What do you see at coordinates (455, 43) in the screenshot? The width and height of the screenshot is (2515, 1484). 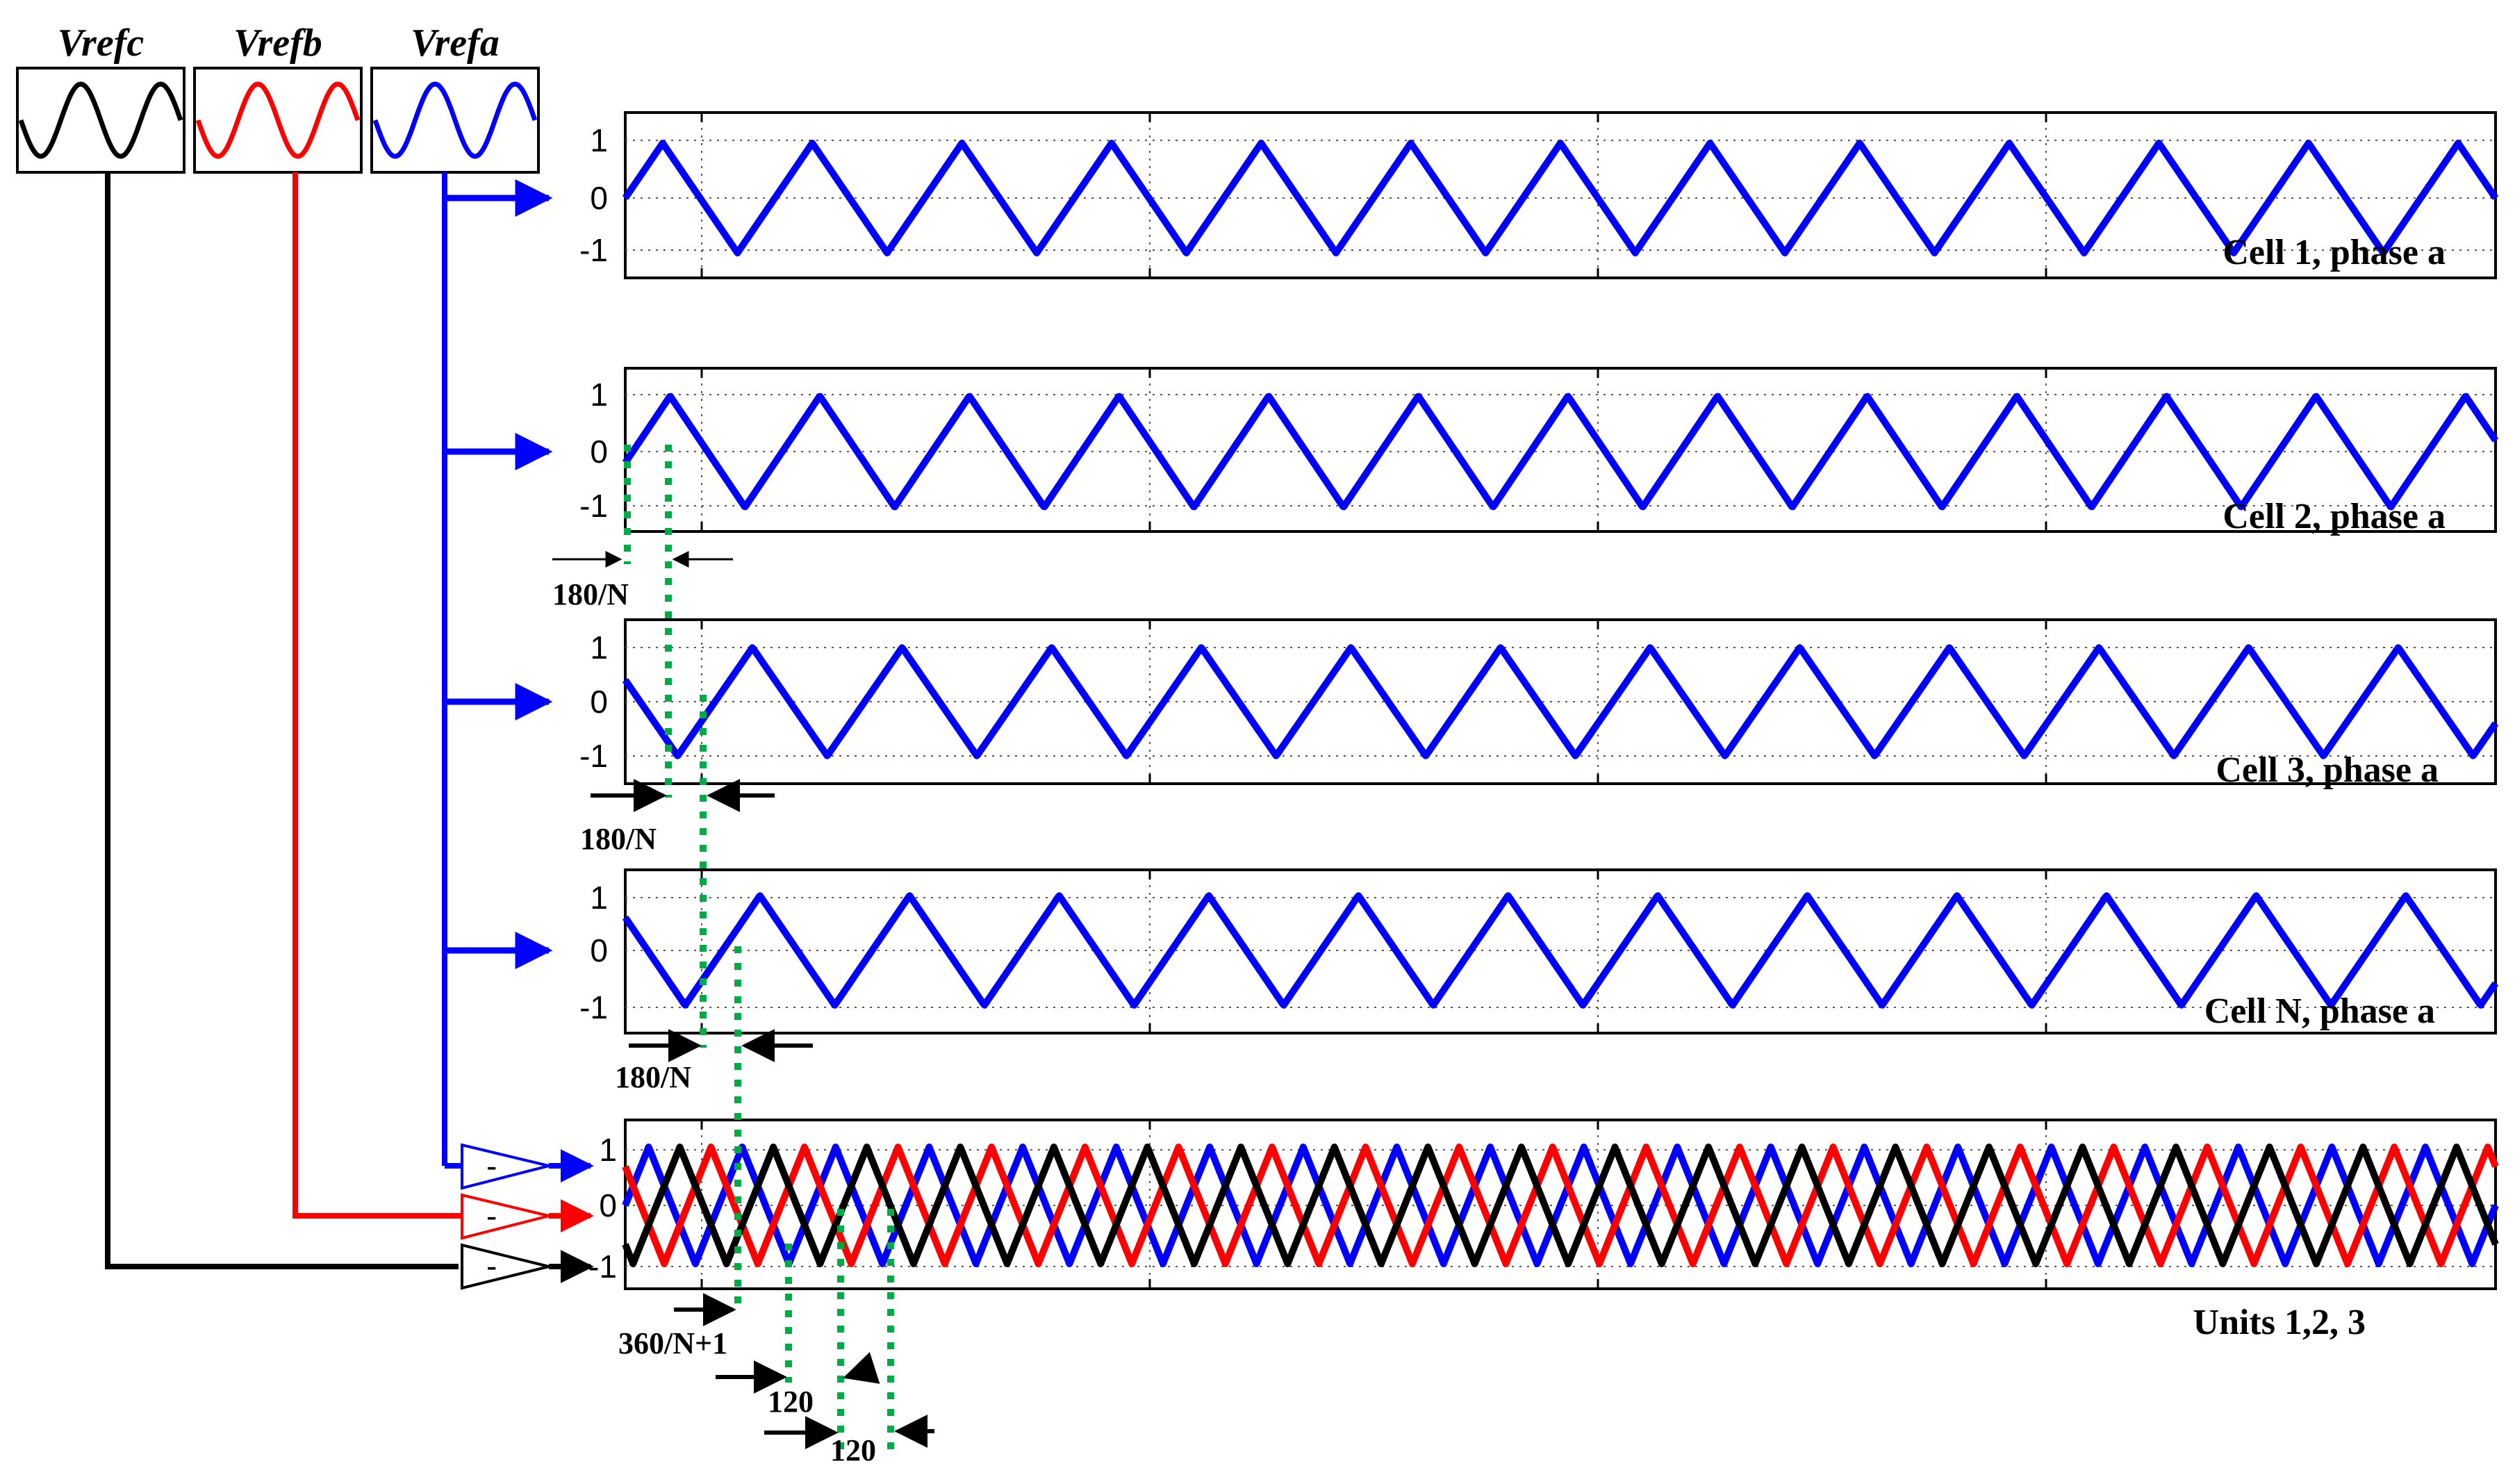 I see `ref-title-a: Vrefa` at bounding box center [455, 43].